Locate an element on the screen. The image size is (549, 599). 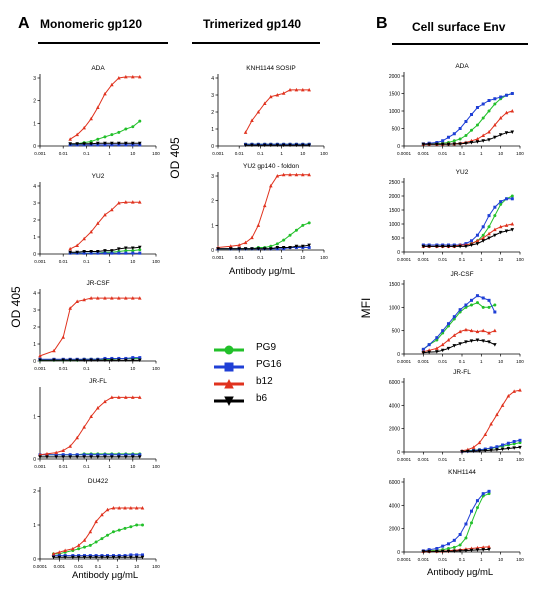
chart-title: KNH1144 SOSIP is located at coordinates (270, 68).